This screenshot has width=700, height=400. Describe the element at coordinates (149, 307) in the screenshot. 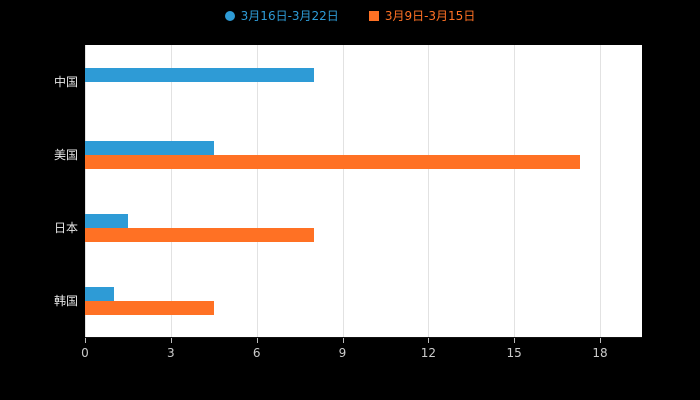

I see `bar-series2-韩国` at that location.